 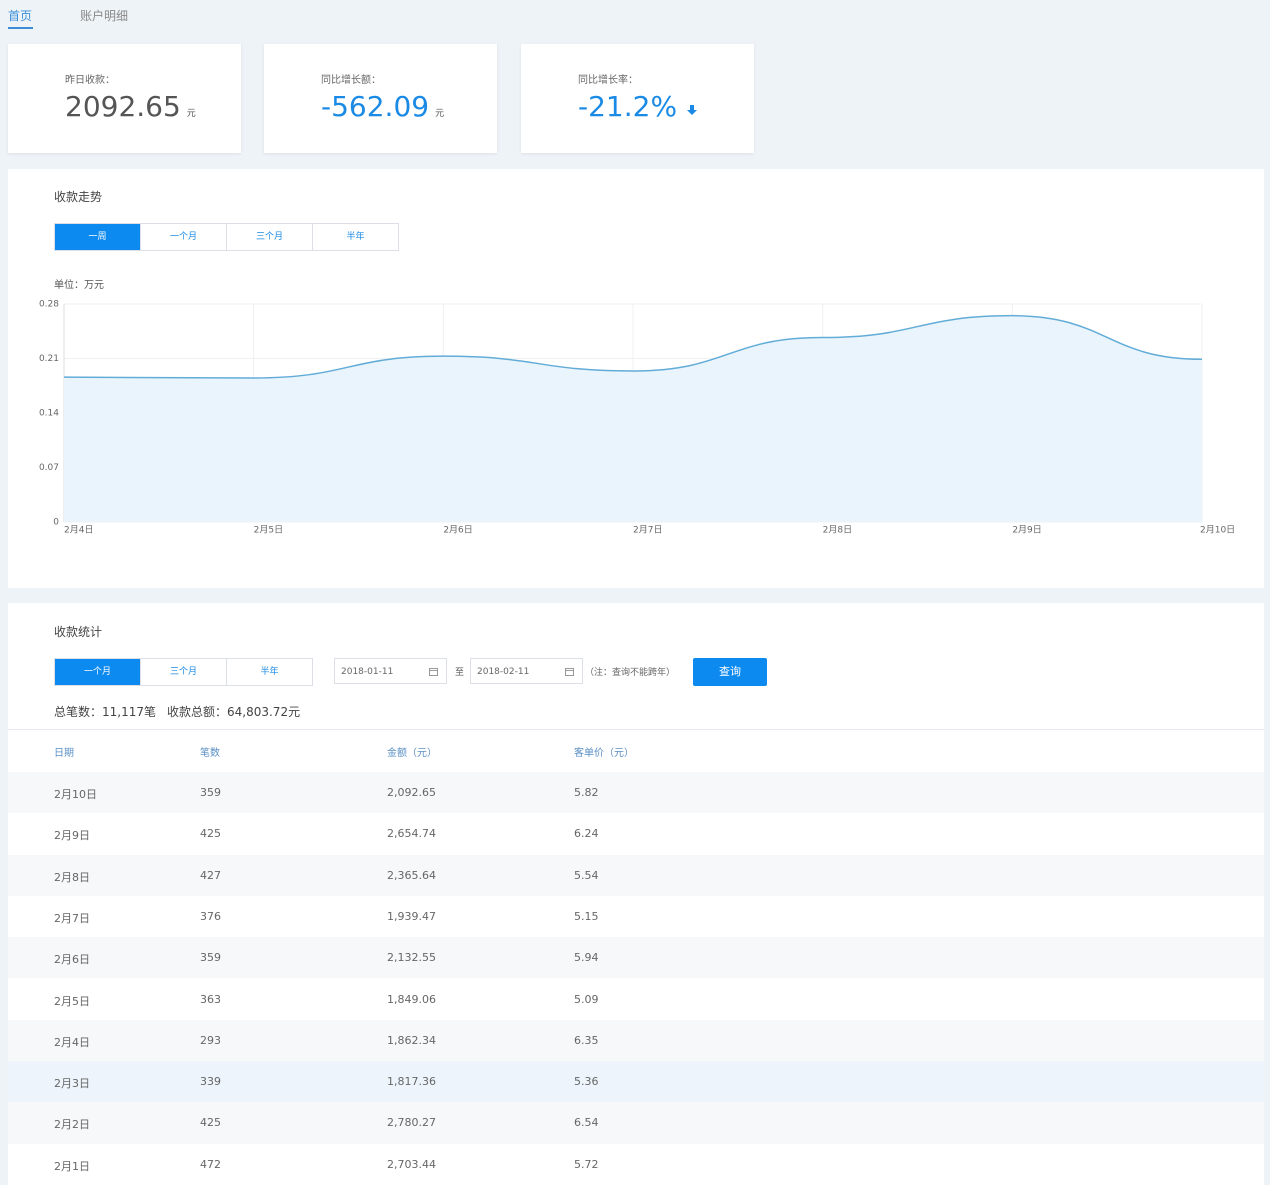 I want to click on card: 同比增长率： -21.2%, so click(x=637, y=98).